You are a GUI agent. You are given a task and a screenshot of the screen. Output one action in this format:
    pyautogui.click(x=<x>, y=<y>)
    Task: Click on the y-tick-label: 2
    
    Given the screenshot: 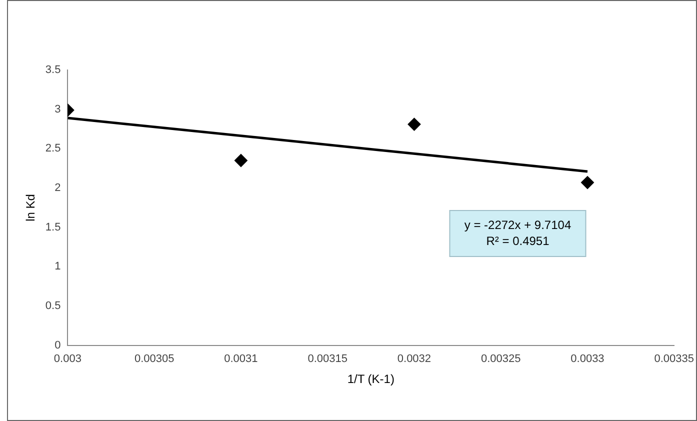 What is the action you would take?
    pyautogui.click(x=57, y=188)
    